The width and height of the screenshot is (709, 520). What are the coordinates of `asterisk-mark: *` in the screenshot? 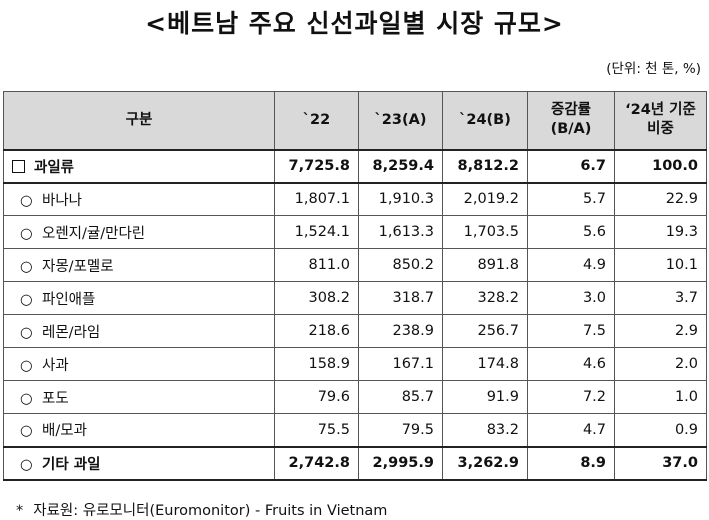 It's located at (20, 511).